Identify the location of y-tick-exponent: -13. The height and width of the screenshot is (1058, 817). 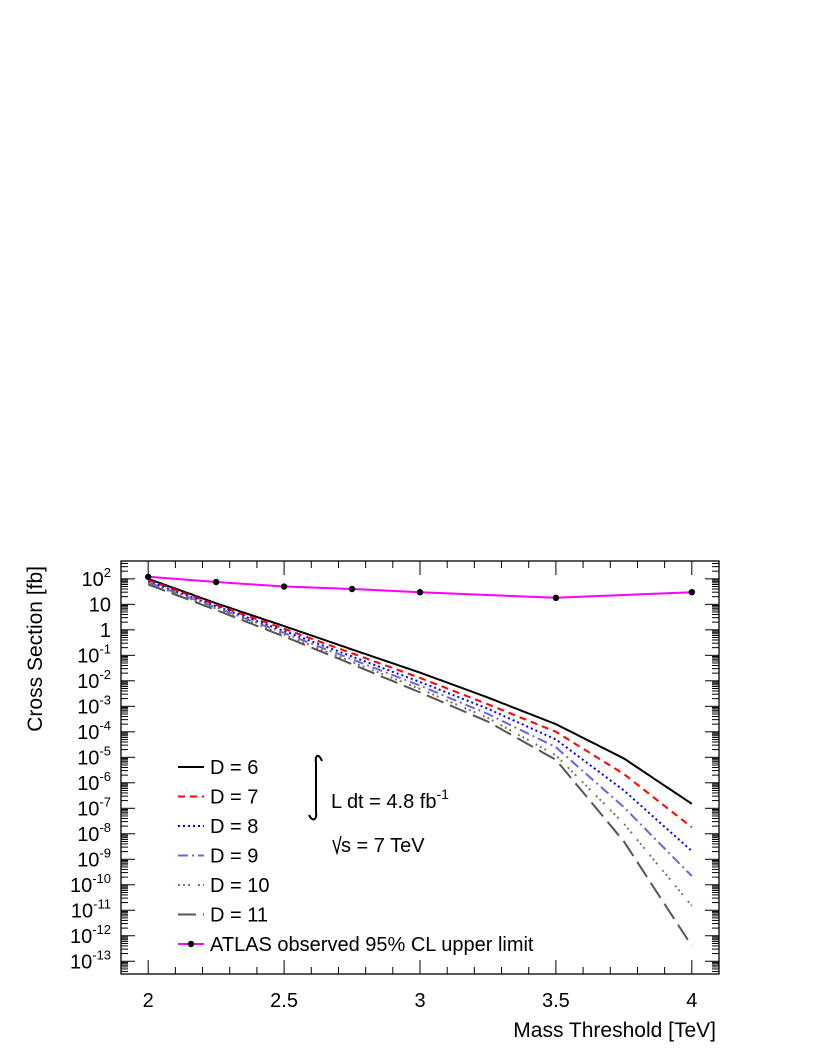
(101, 954).